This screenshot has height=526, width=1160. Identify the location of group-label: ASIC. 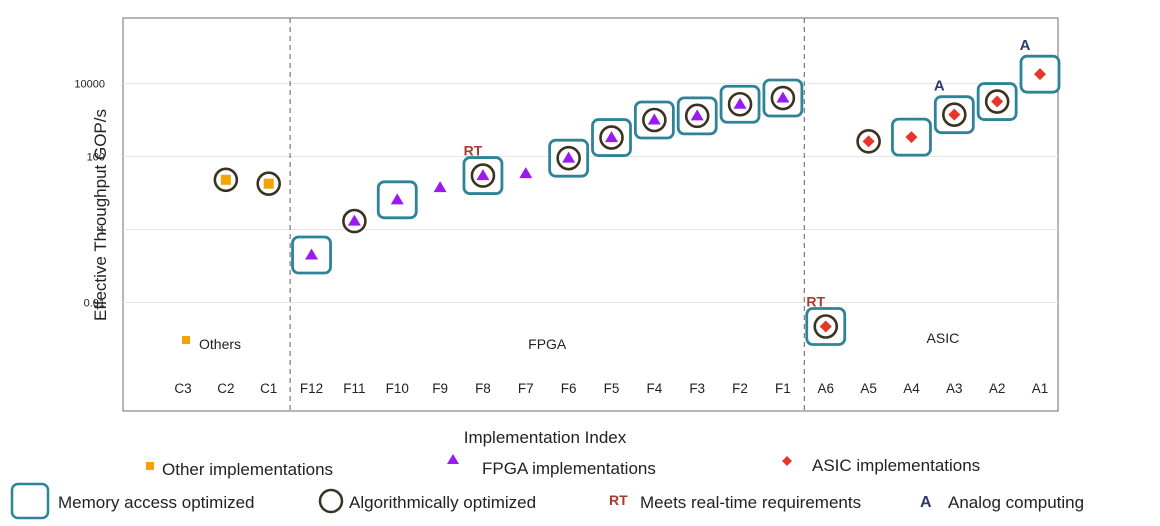
(943, 338).